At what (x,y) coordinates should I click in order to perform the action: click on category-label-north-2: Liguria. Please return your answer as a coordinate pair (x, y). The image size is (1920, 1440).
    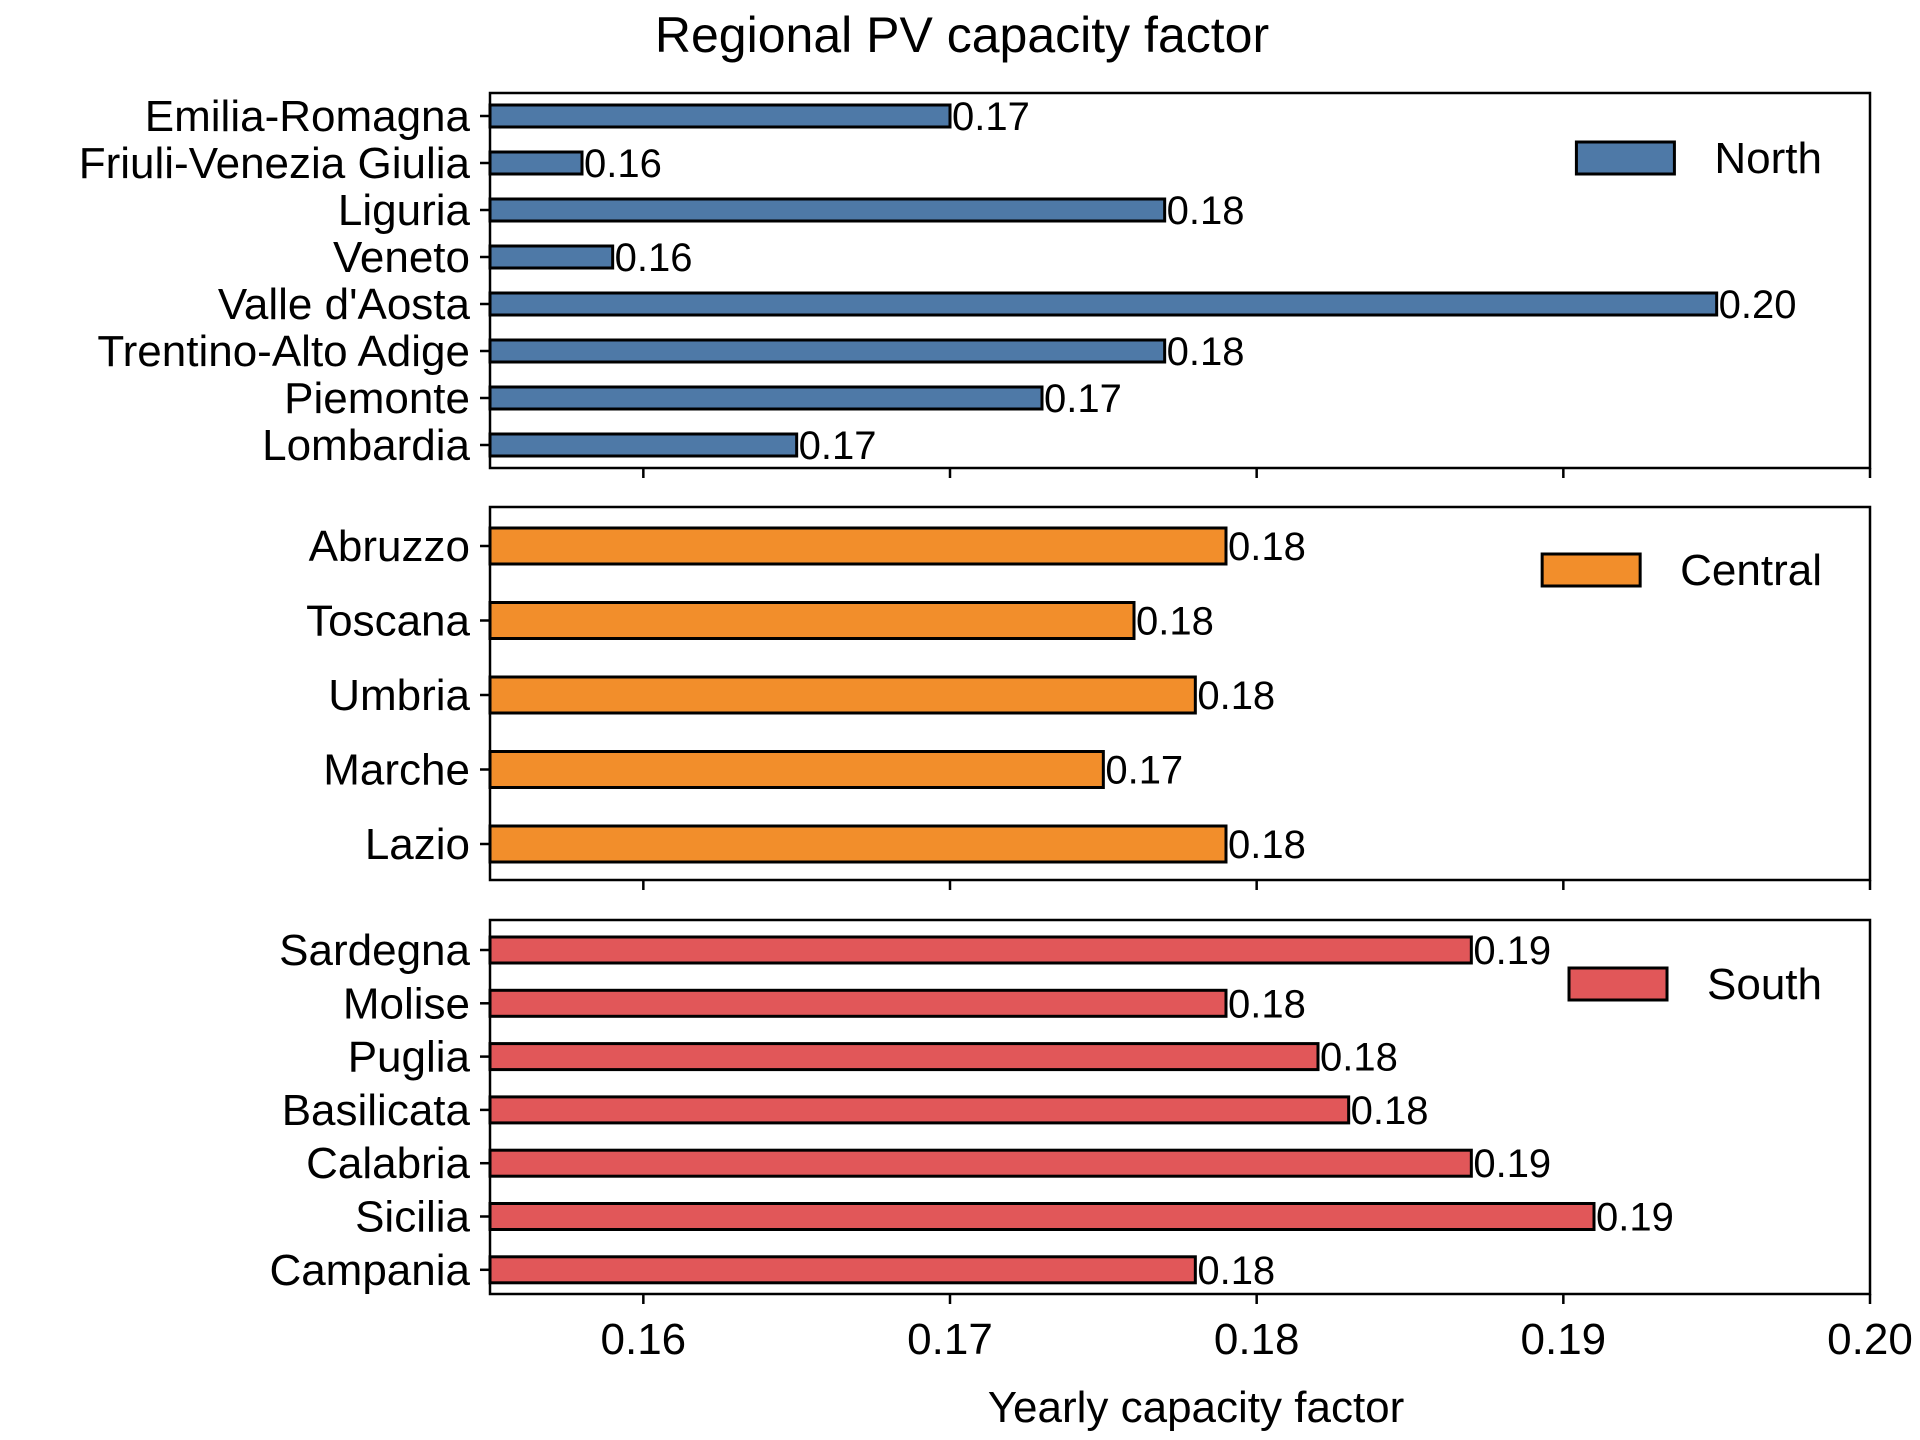
    Looking at the image, I should click on (404, 210).